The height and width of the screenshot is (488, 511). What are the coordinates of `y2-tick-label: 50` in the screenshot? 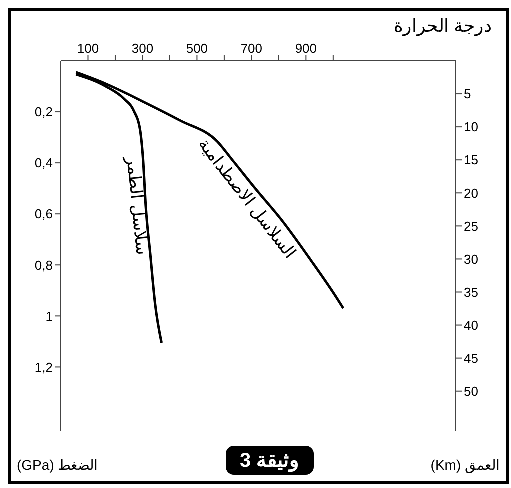 It's located at (471, 391).